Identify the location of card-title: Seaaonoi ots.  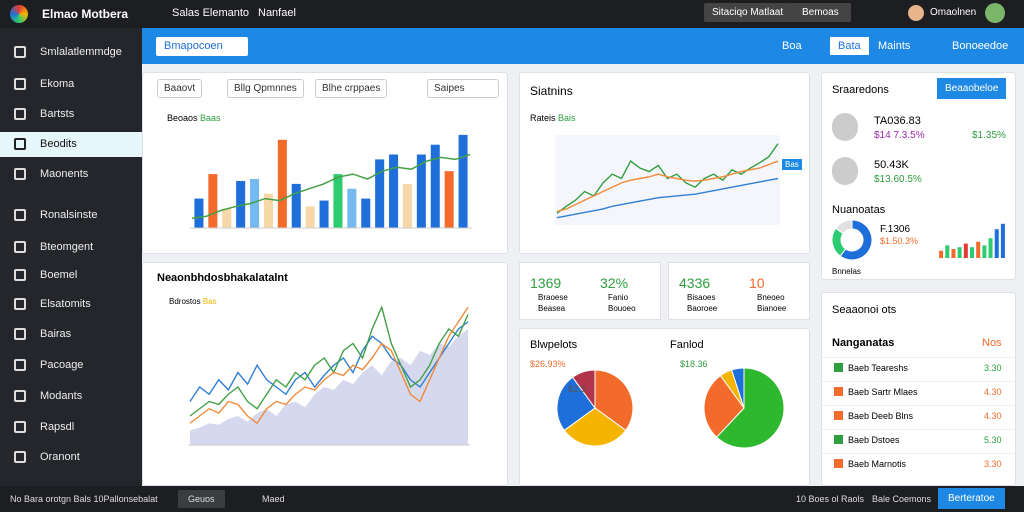
(864, 310).